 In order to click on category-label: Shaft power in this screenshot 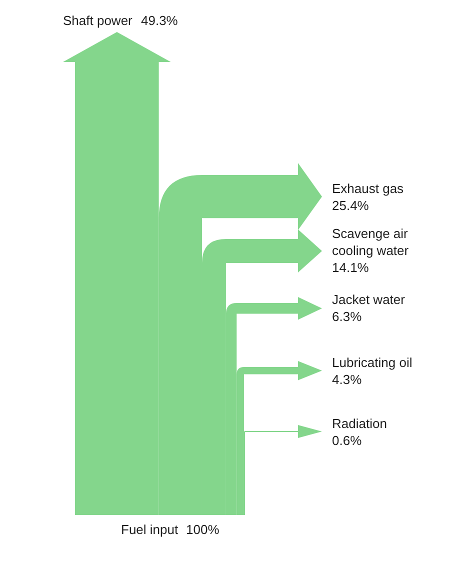, I will do `click(98, 20)`.